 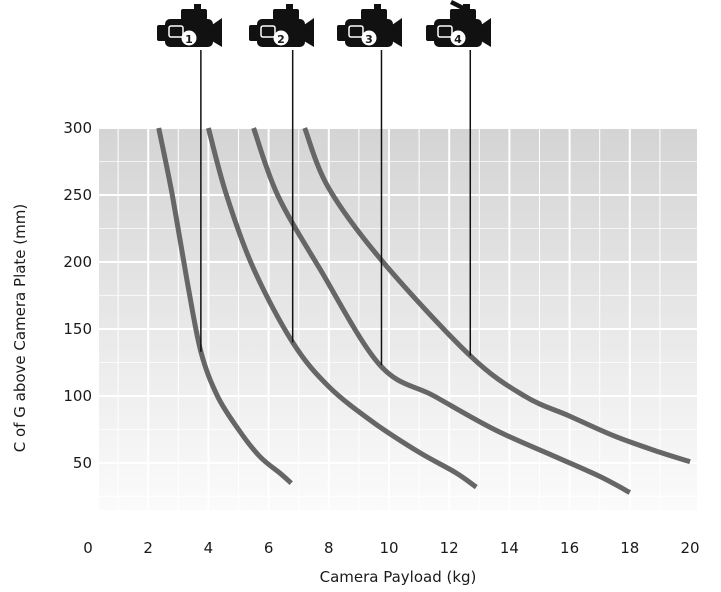 I want to click on x-tick-label: 4, so click(x=209, y=548).